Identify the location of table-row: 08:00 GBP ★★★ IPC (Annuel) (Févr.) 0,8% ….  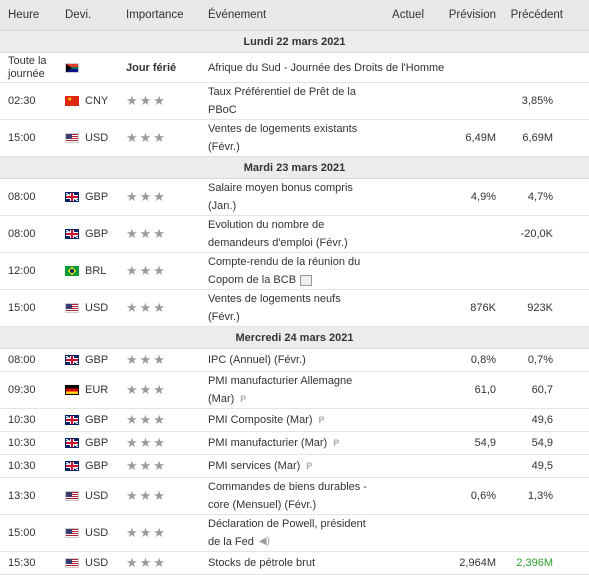
(294, 360).